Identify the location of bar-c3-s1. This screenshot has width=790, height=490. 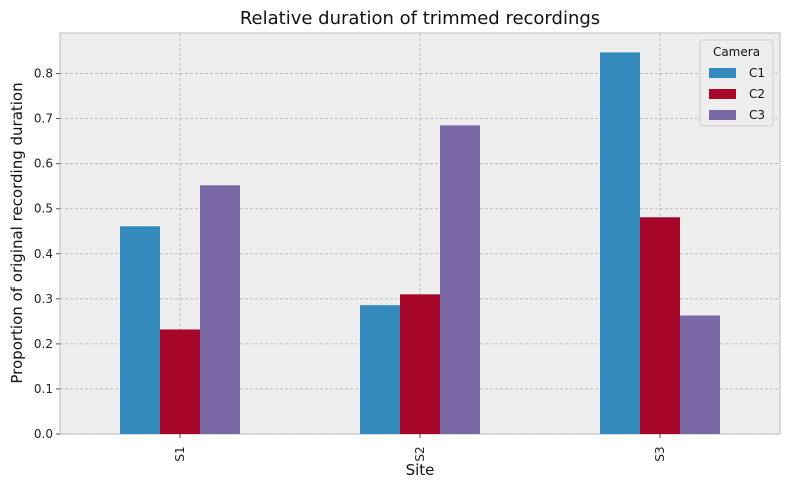
(220, 309).